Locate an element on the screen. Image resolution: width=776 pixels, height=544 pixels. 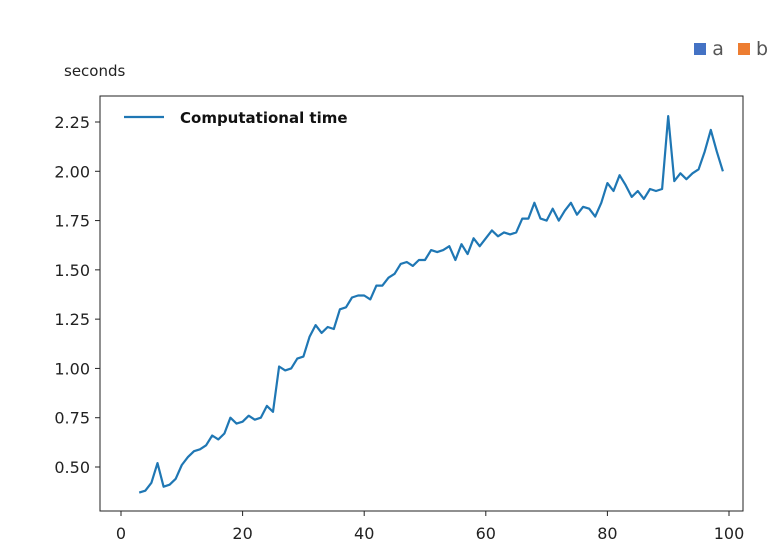
legend-swatch-a is located at coordinates (700, 49).